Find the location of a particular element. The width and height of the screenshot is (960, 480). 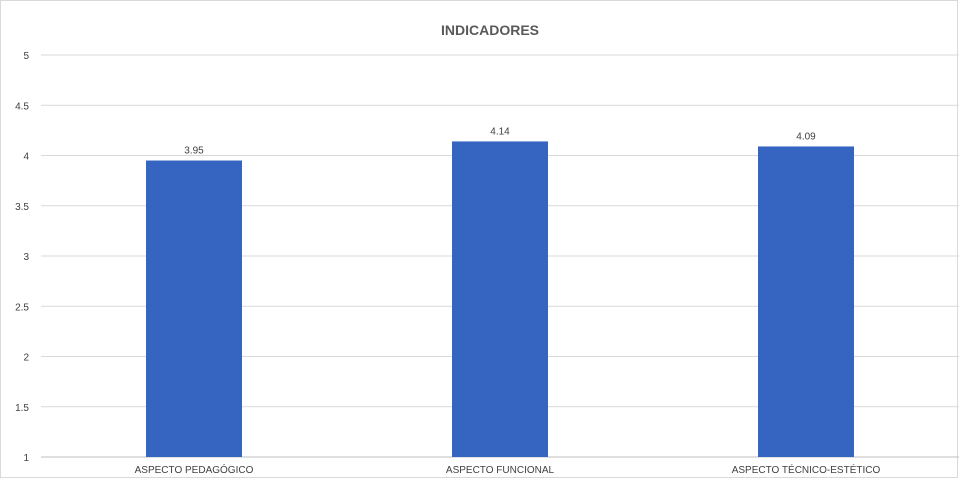

y-tick-label: 3 is located at coordinates (26, 257).